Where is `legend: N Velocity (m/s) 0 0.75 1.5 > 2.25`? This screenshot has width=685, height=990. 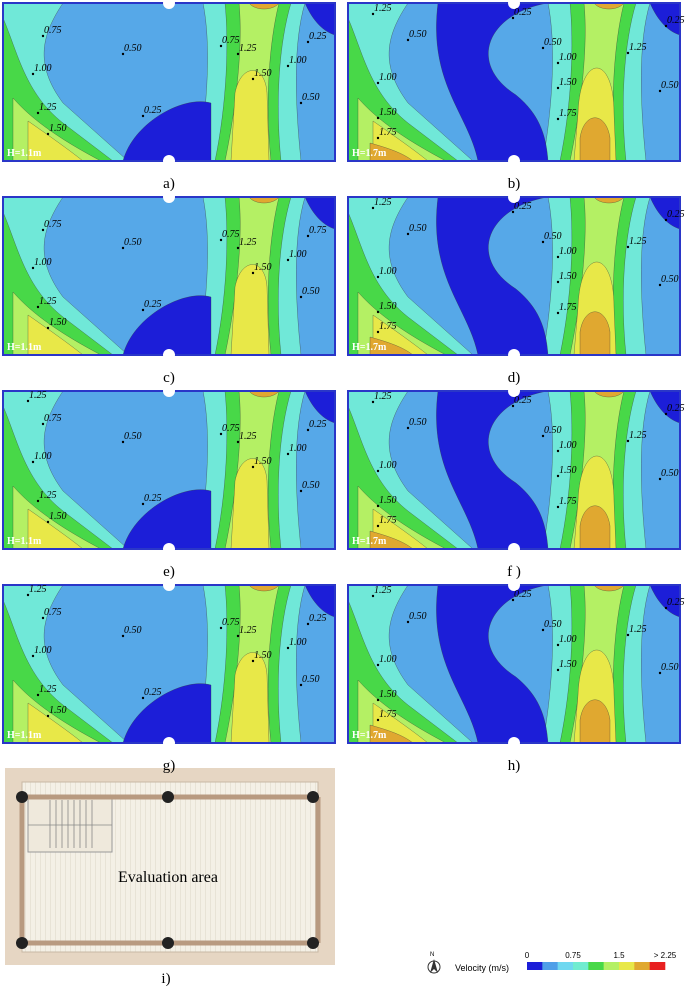 legend: N Velocity (m/s) 0 0.75 1.5 > 2.25 is located at coordinates (552, 962).